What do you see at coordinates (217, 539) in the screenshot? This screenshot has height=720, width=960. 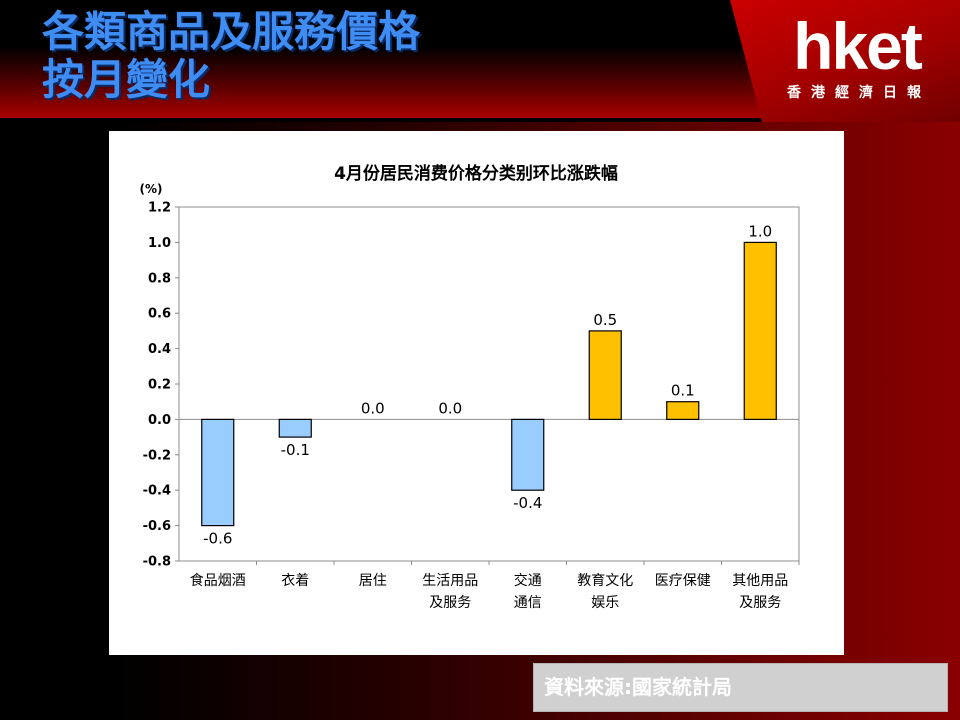 I see `data-label: -0.6` at bounding box center [217, 539].